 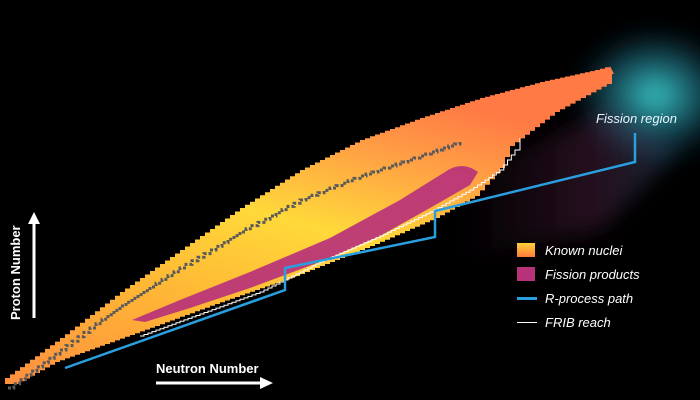 What do you see at coordinates (584, 250) in the screenshot?
I see `legend-label: Known nuclei` at bounding box center [584, 250].